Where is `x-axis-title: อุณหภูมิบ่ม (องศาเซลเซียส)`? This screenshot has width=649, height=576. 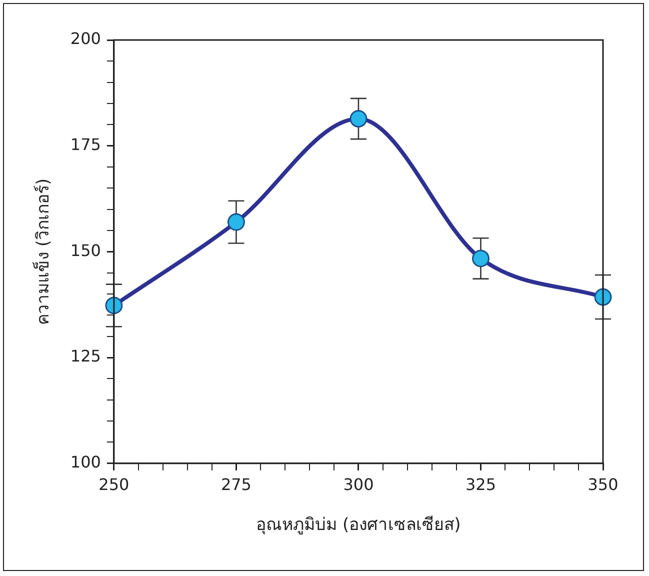 x-axis-title: อุณหภูมิบ่ม (องศาเซลเซียส) is located at coordinates (358, 525).